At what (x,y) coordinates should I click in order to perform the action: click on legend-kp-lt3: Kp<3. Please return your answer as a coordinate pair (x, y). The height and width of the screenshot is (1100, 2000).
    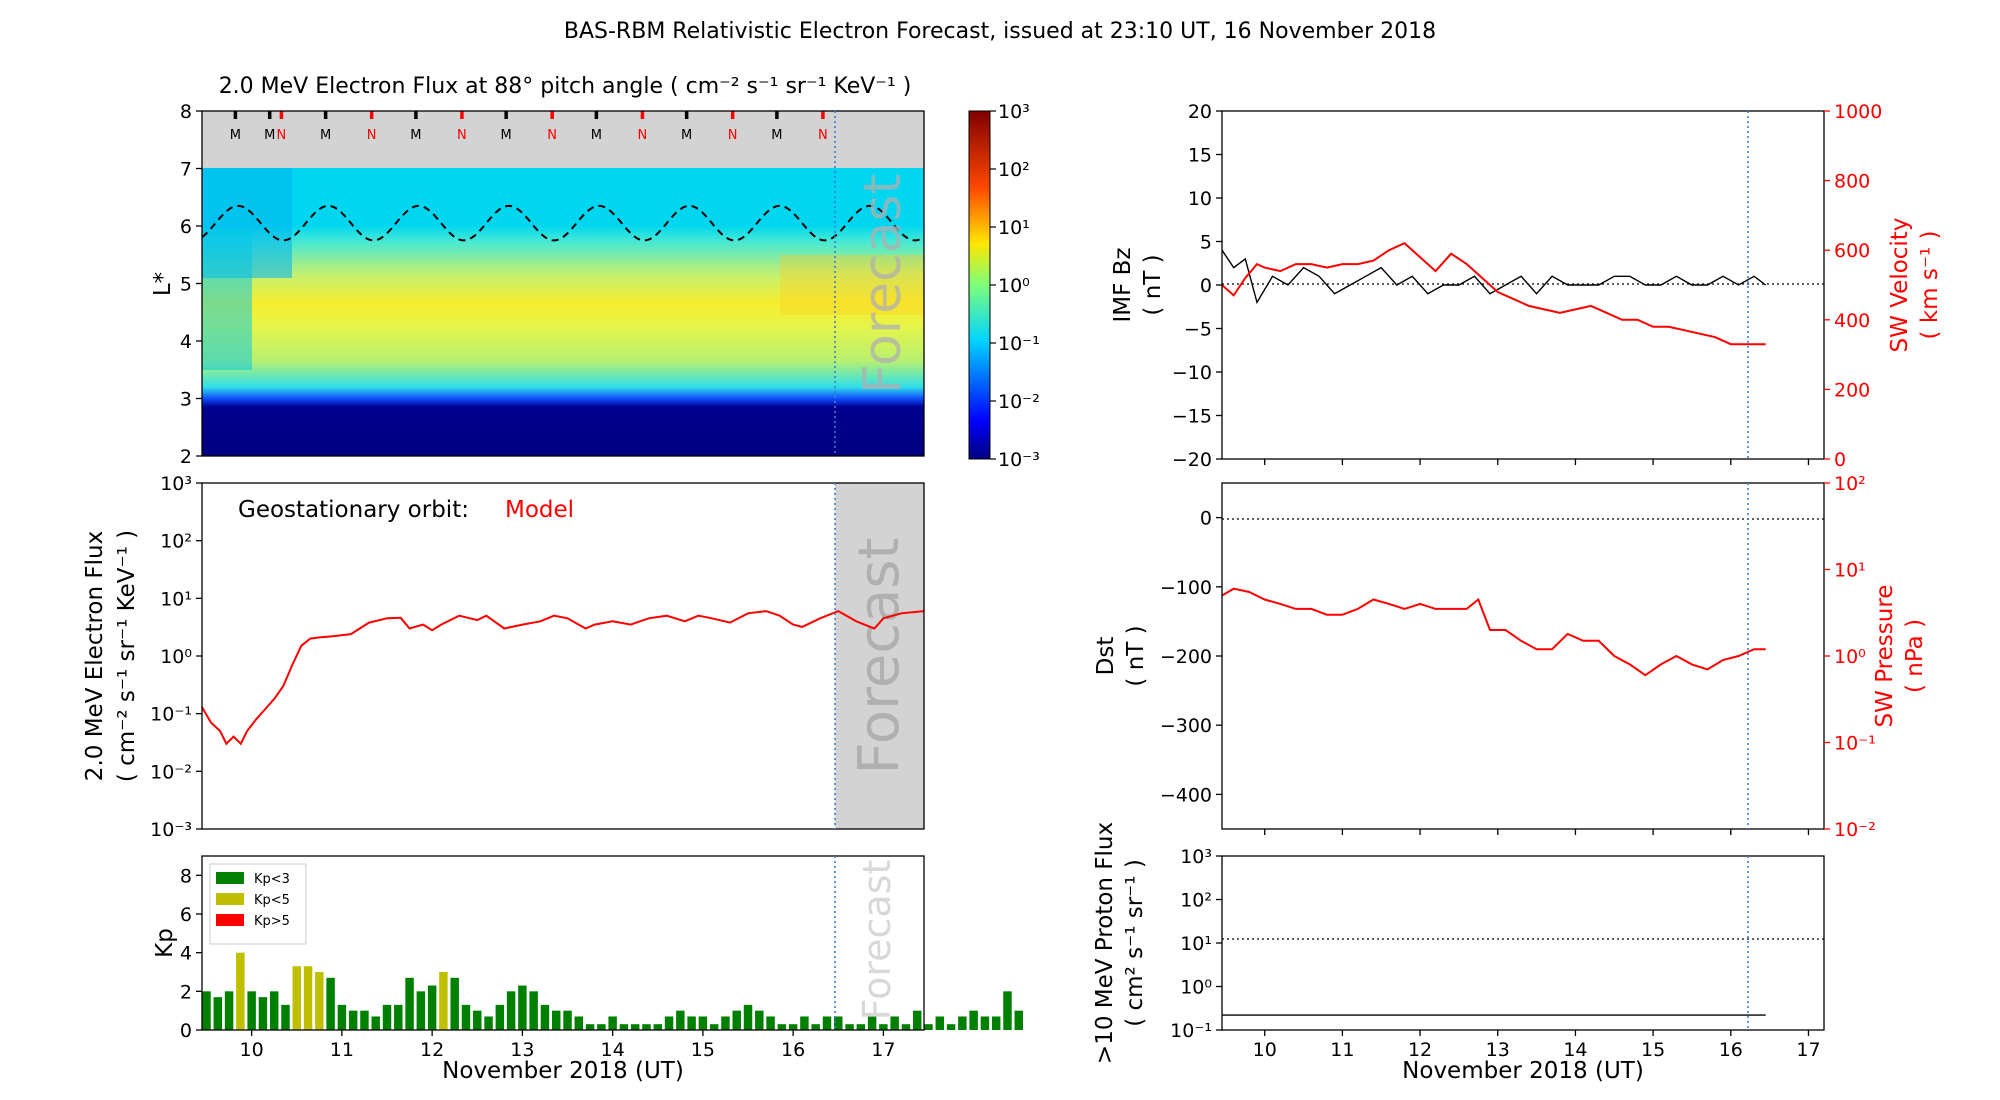
    Looking at the image, I should click on (272, 879).